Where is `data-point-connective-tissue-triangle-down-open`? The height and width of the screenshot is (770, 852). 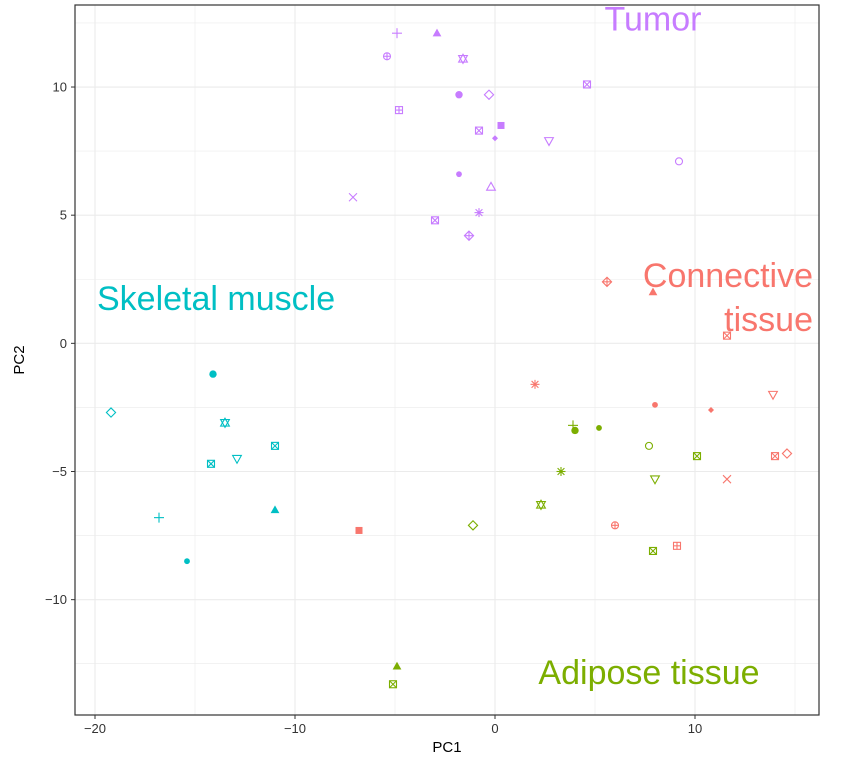 data-point-connective-tissue-triangle-down-open is located at coordinates (773, 395).